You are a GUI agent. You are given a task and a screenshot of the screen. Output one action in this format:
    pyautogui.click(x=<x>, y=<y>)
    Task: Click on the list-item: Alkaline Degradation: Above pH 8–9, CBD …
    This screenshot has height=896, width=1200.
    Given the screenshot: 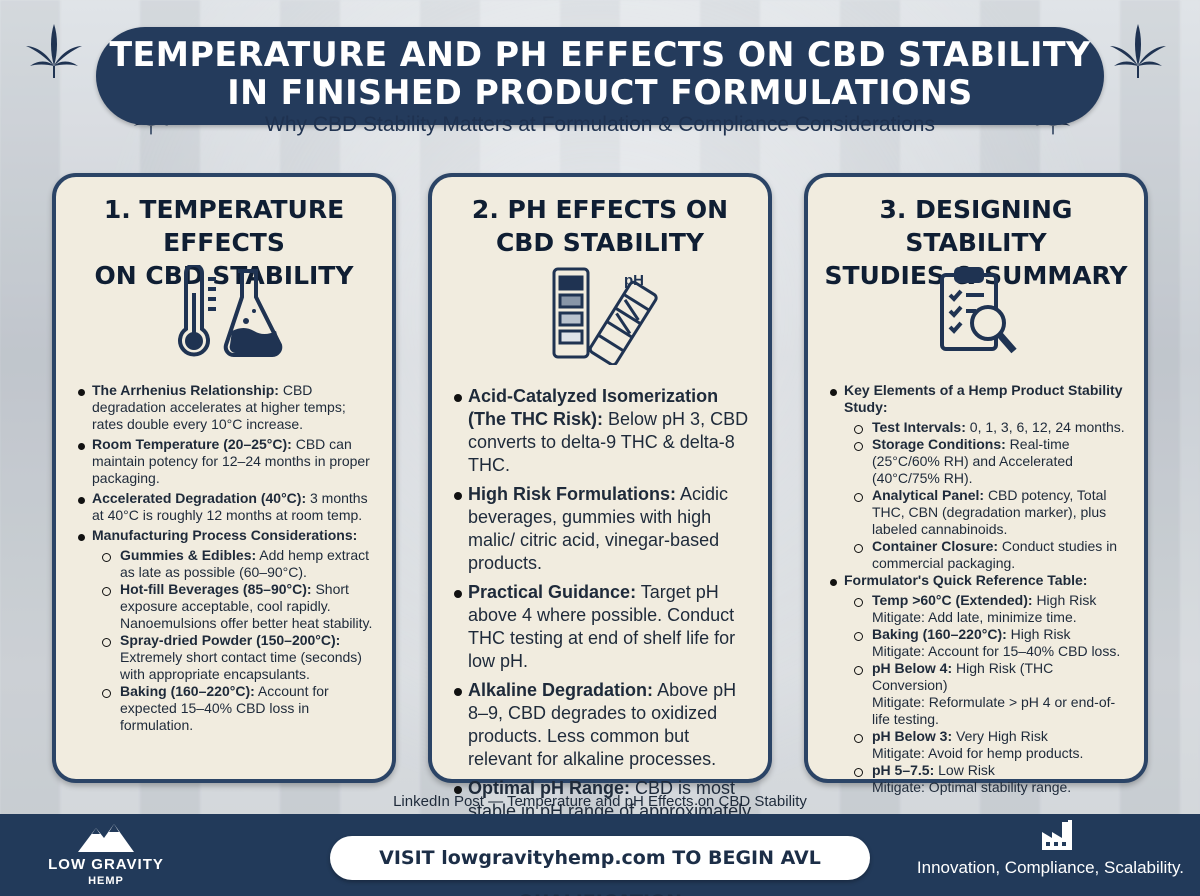 What is the action you would take?
    pyautogui.click(x=602, y=725)
    